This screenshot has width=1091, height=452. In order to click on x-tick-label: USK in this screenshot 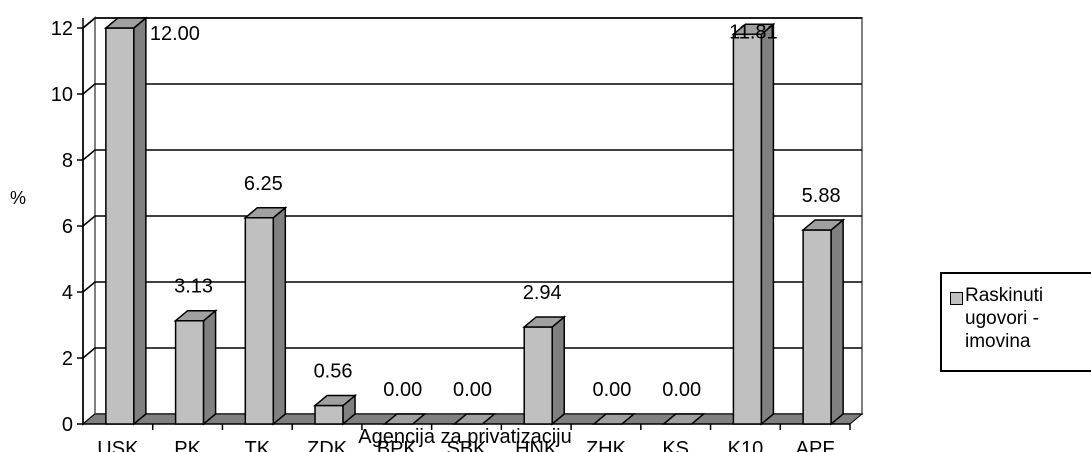, I will do `click(118, 445)`.